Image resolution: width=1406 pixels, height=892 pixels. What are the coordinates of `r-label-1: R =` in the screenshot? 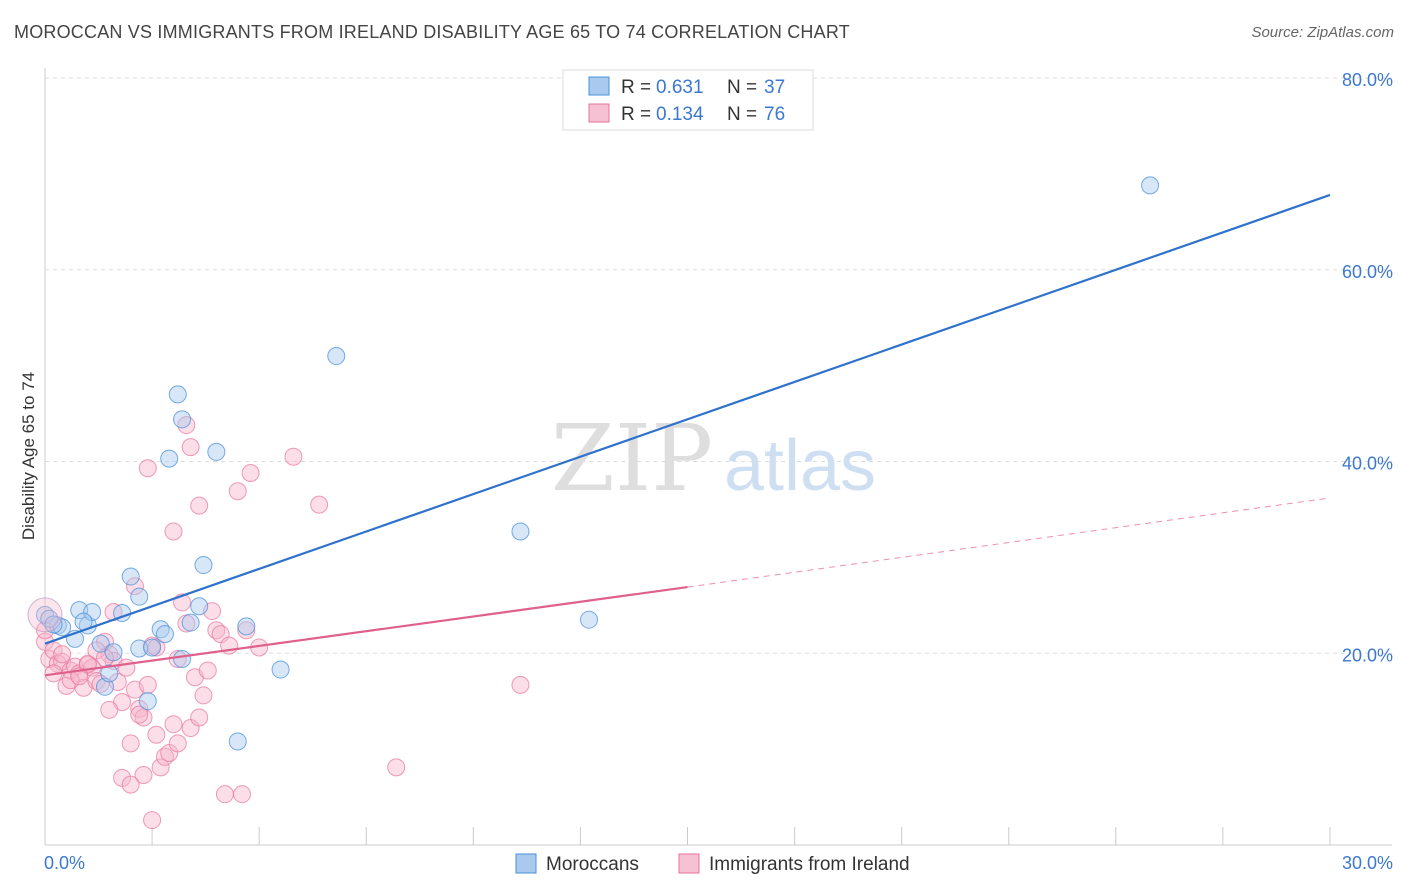 It's located at (636, 87).